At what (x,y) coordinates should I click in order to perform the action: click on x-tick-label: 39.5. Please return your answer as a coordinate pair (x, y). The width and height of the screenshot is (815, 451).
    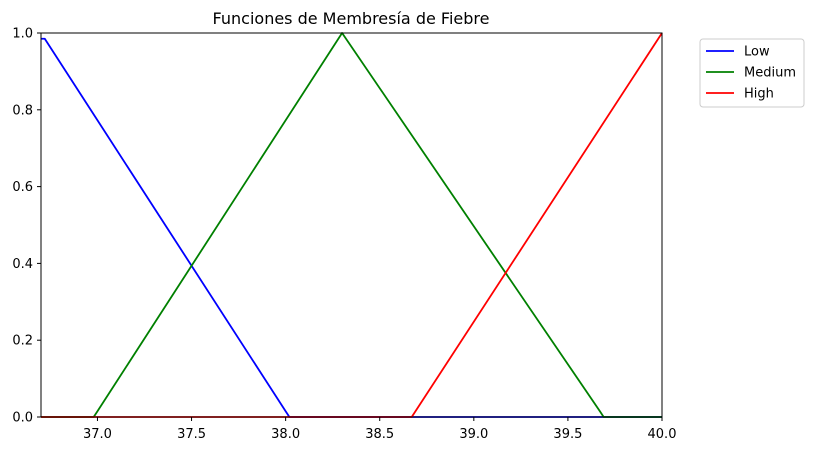
    Looking at the image, I should click on (567, 434).